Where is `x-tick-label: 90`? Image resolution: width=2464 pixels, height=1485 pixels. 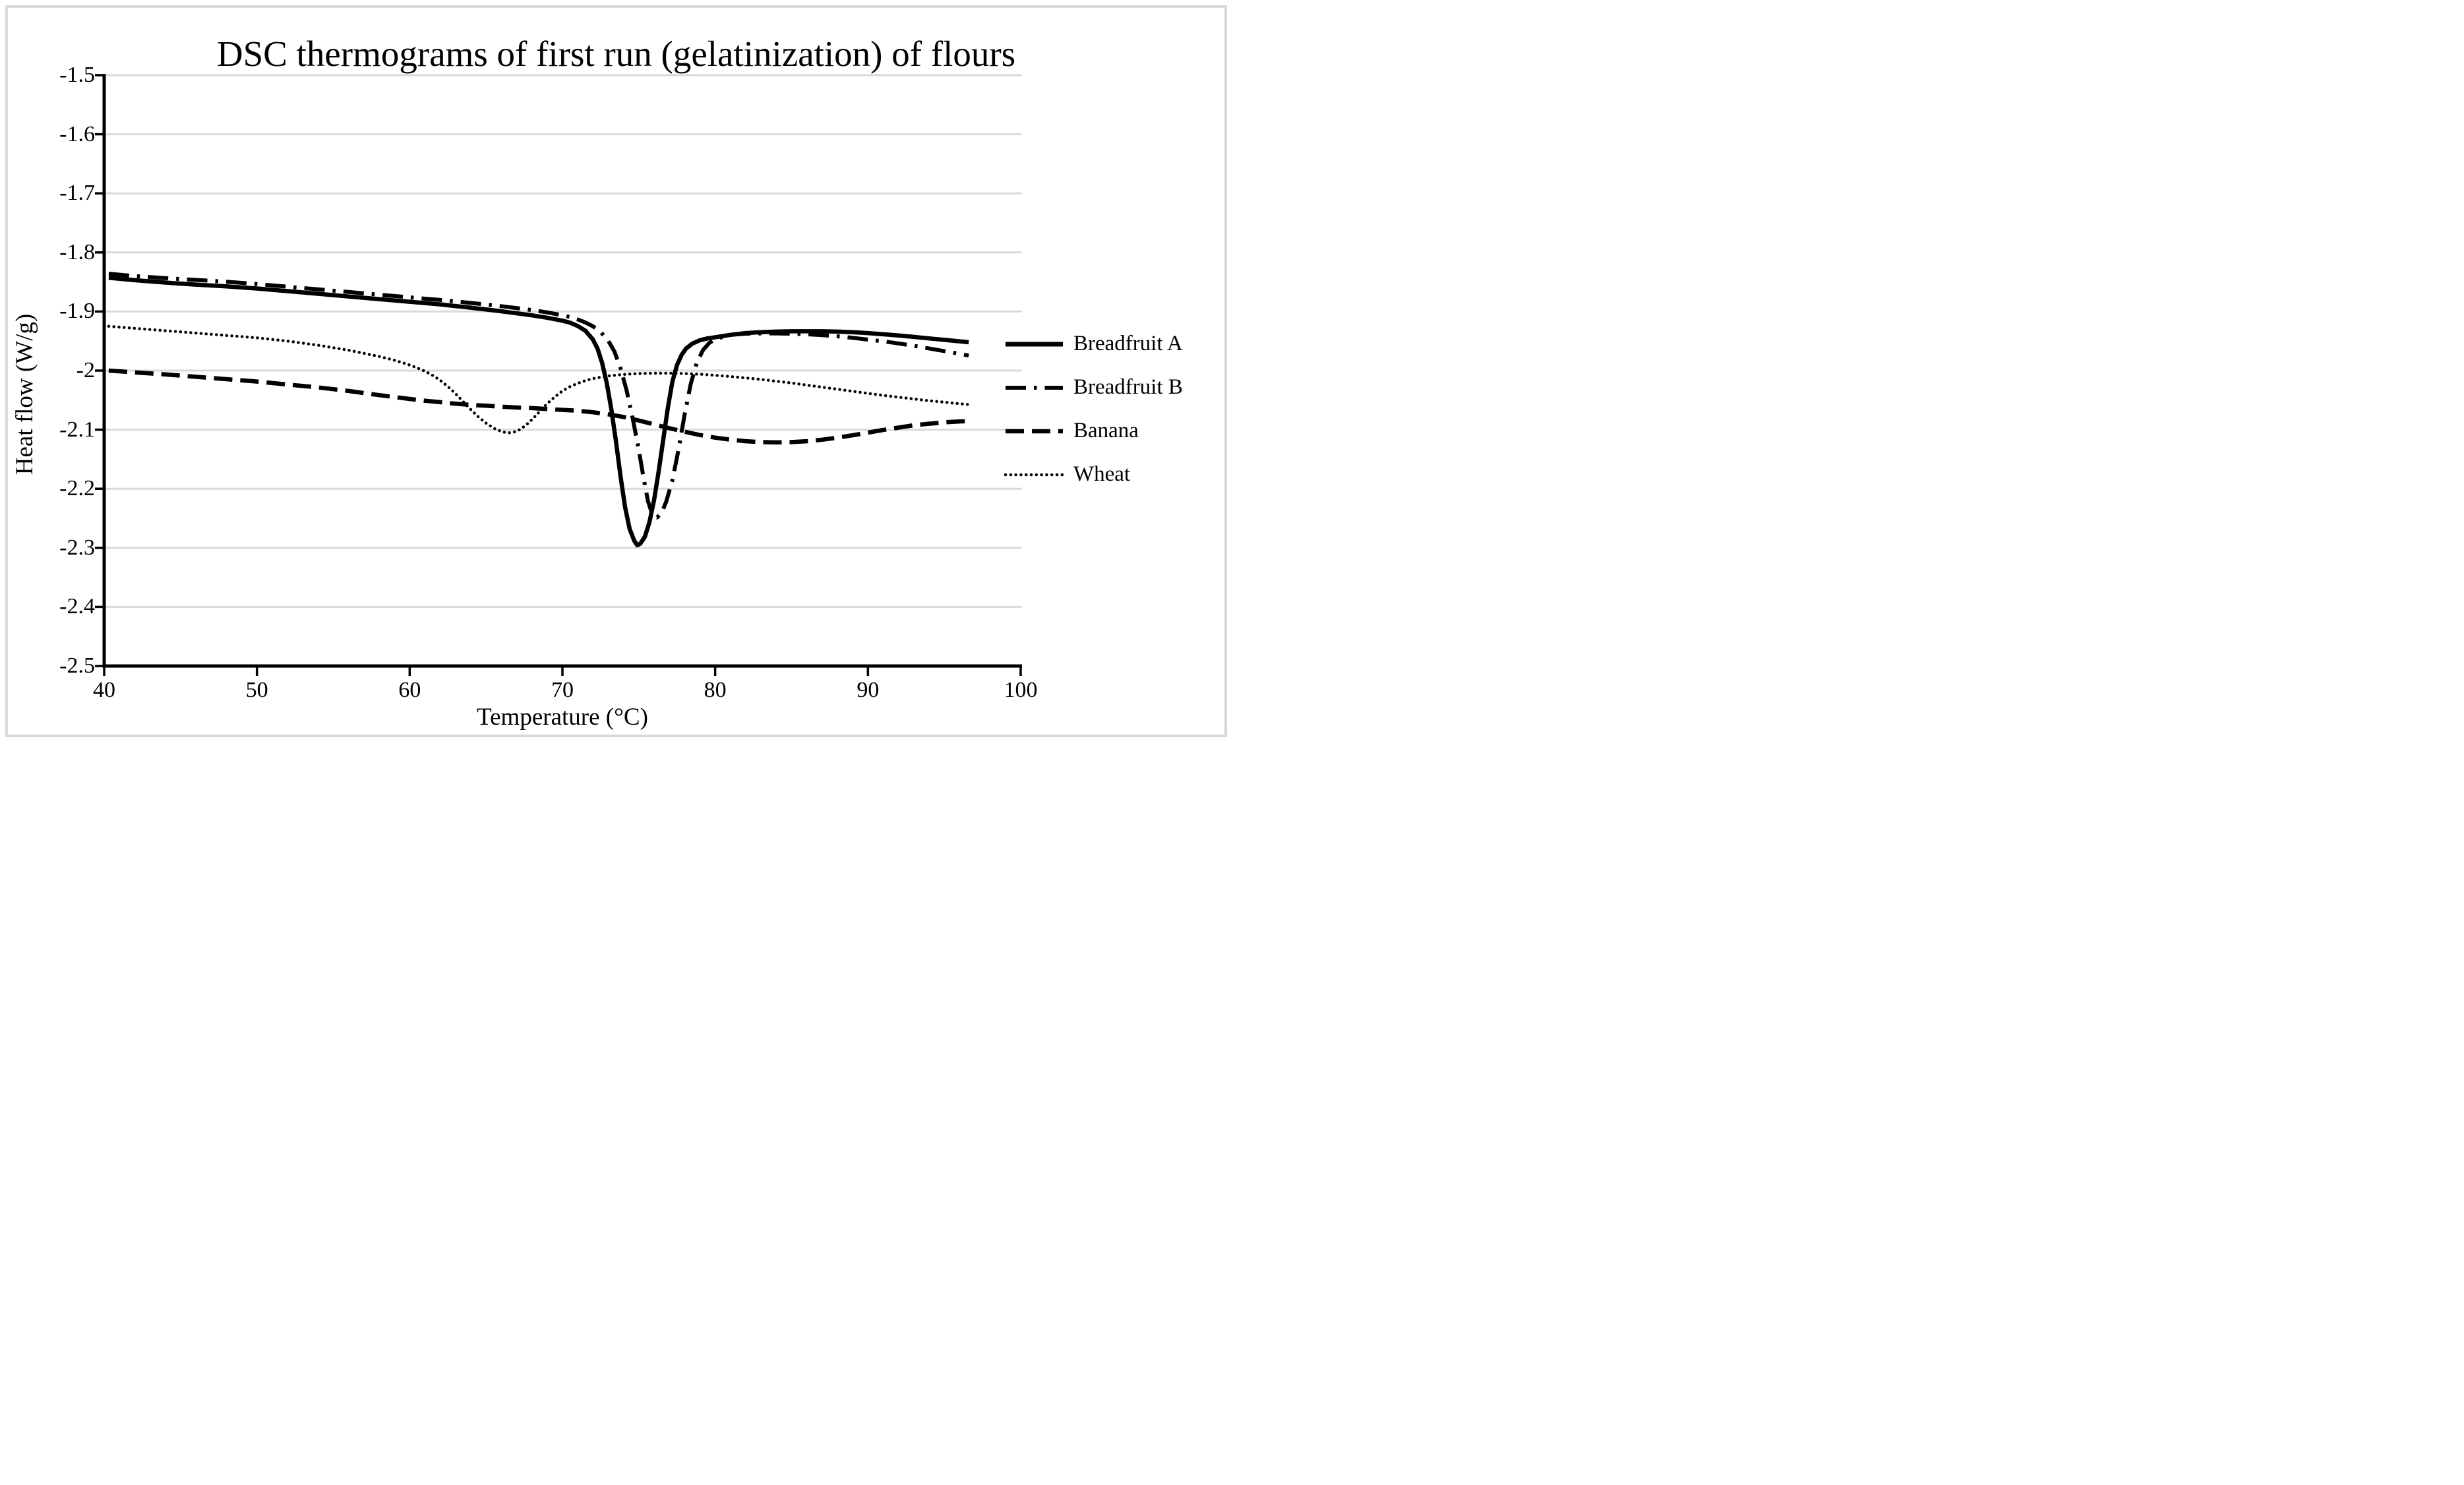 x-tick-label: 90 is located at coordinates (868, 690).